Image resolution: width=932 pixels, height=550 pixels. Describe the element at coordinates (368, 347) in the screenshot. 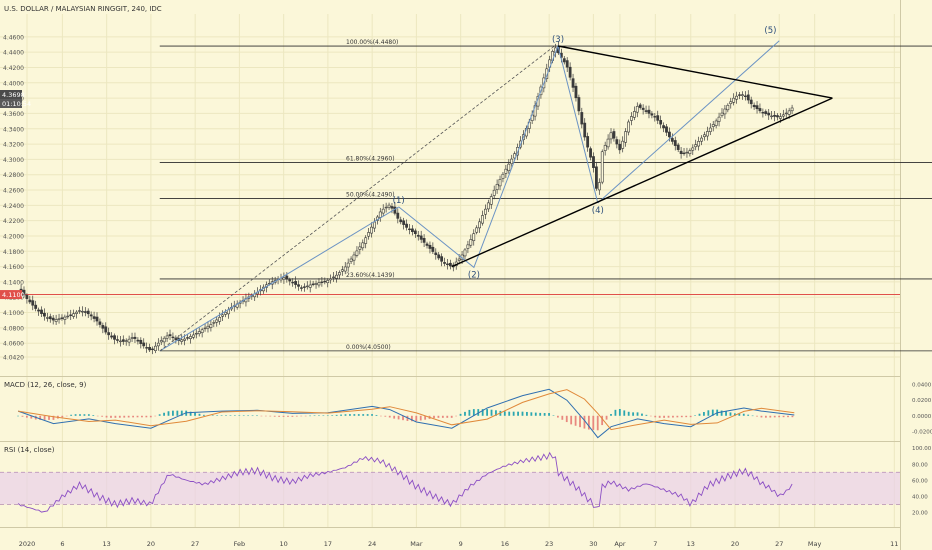

I see `fib-level-label: 0.00%(4.0500)` at that location.